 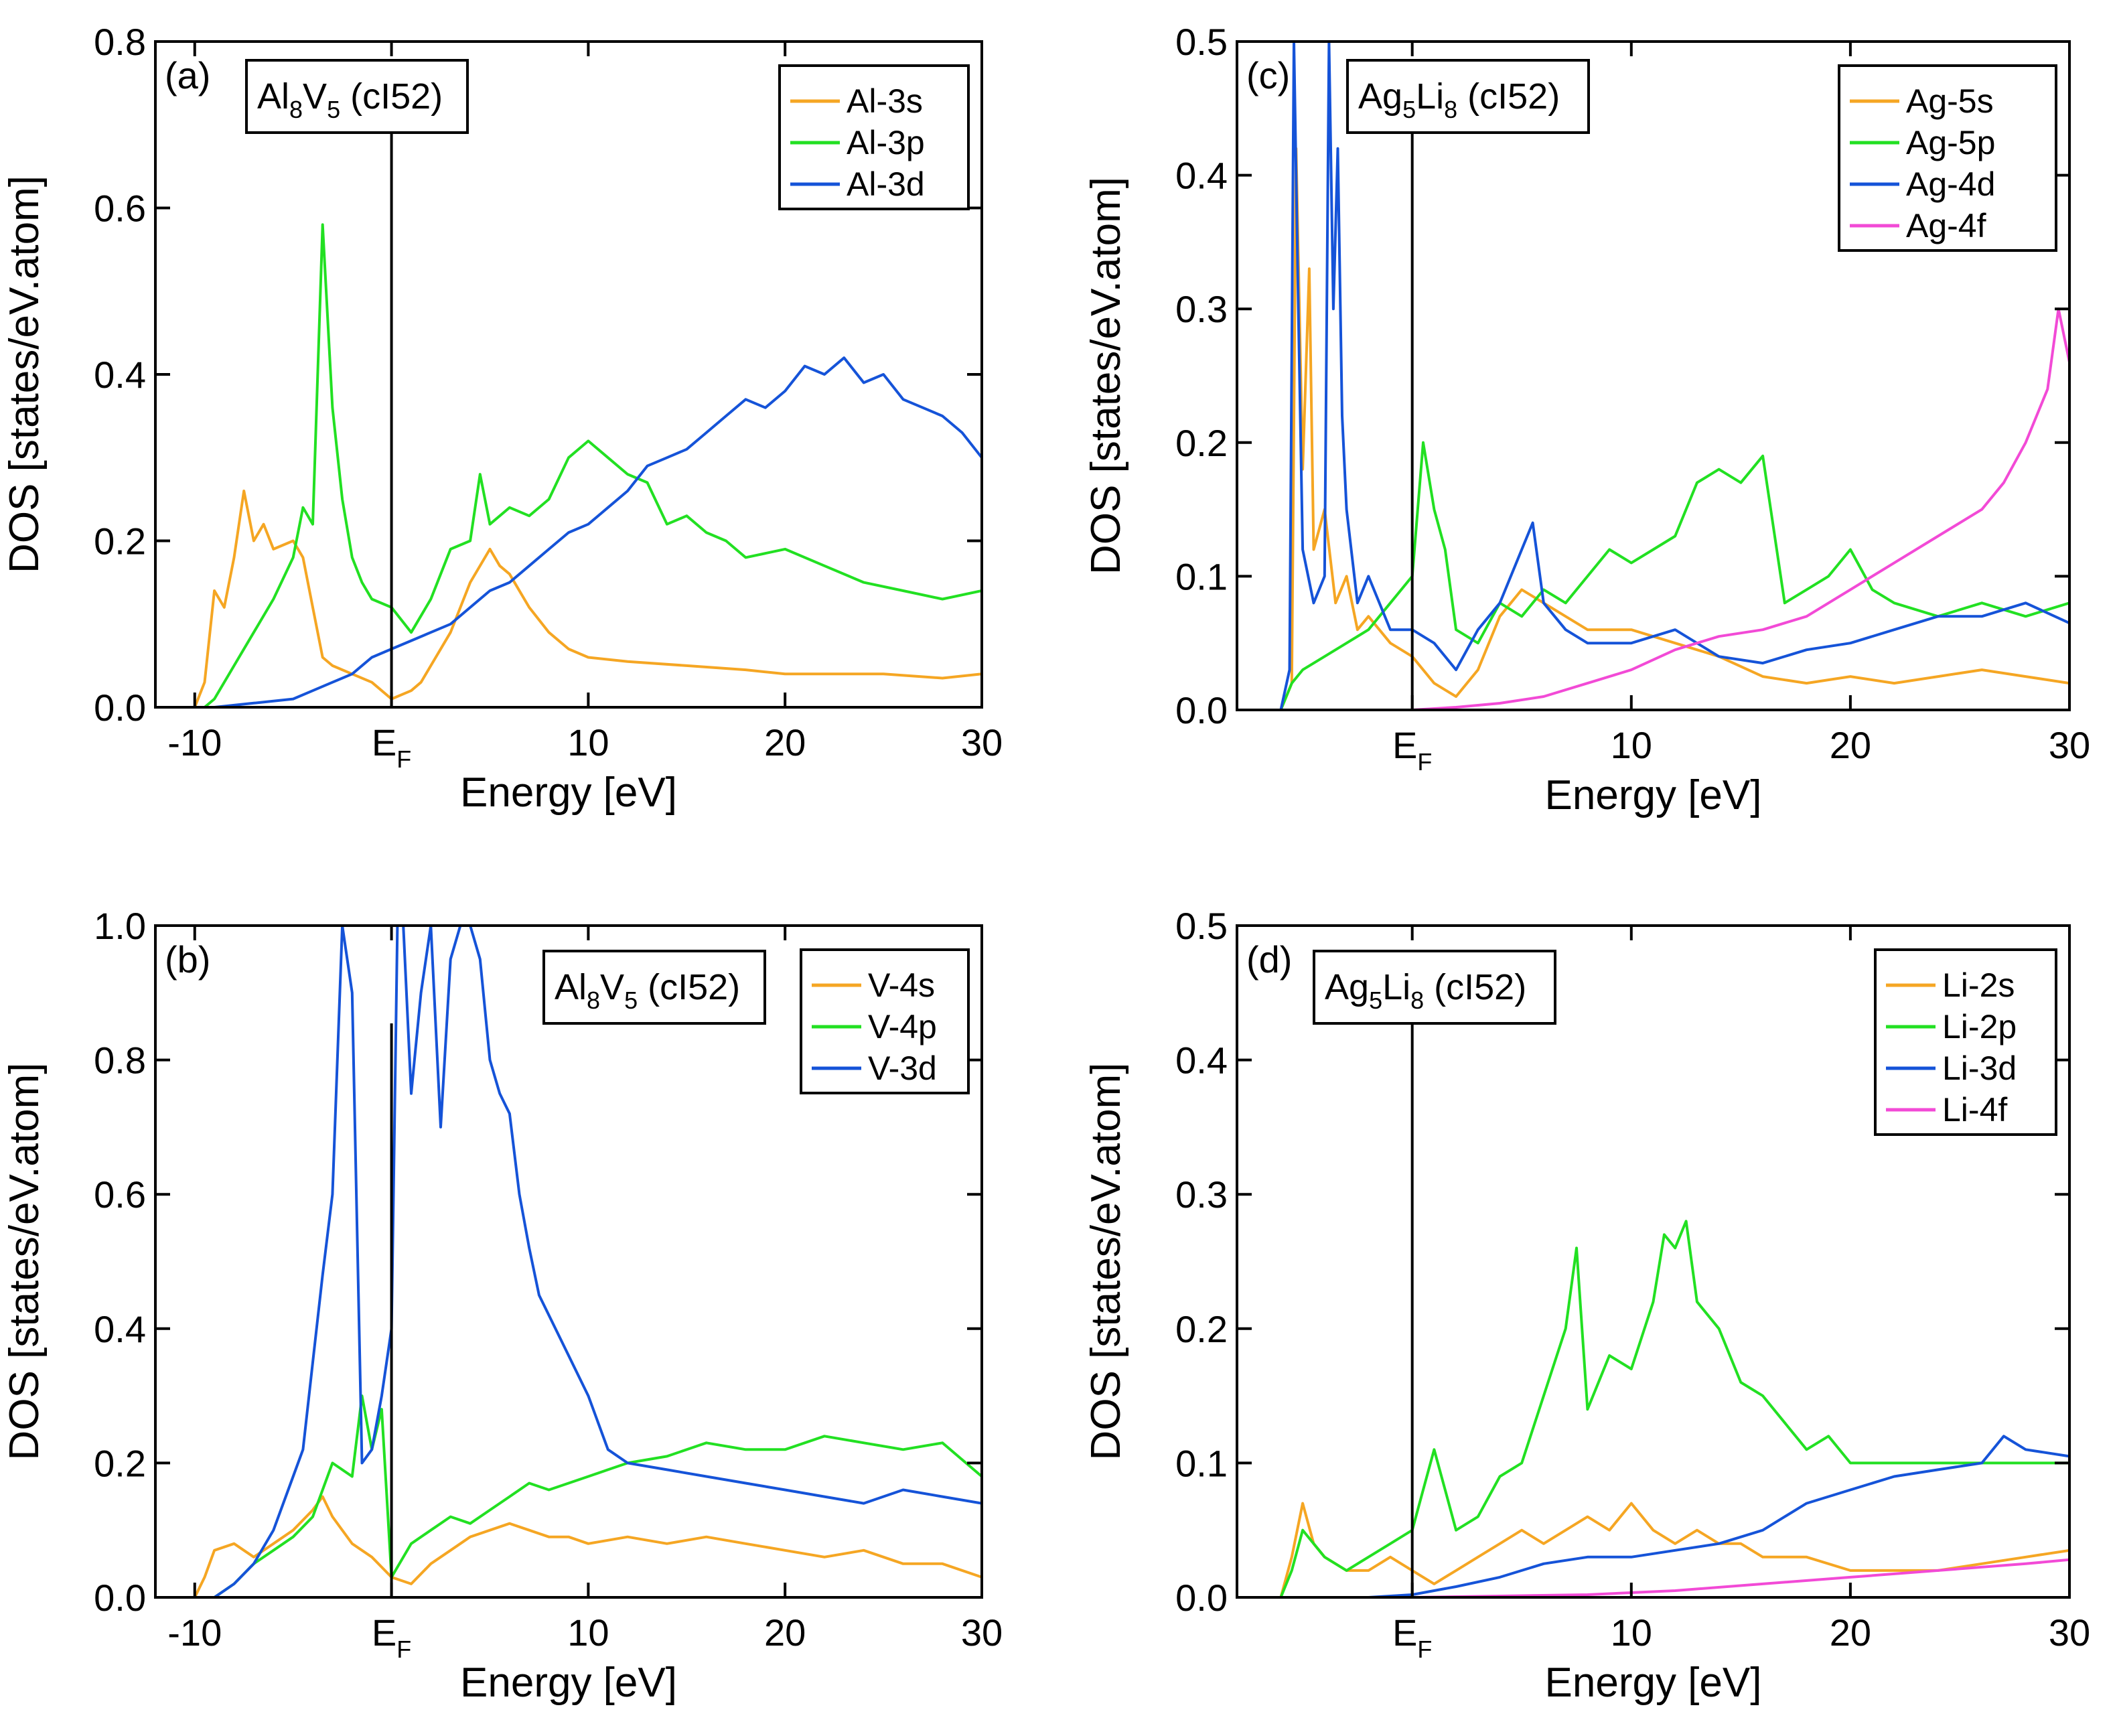 I want to click on series-line-Ag-5p, so click(x=1653, y=575).